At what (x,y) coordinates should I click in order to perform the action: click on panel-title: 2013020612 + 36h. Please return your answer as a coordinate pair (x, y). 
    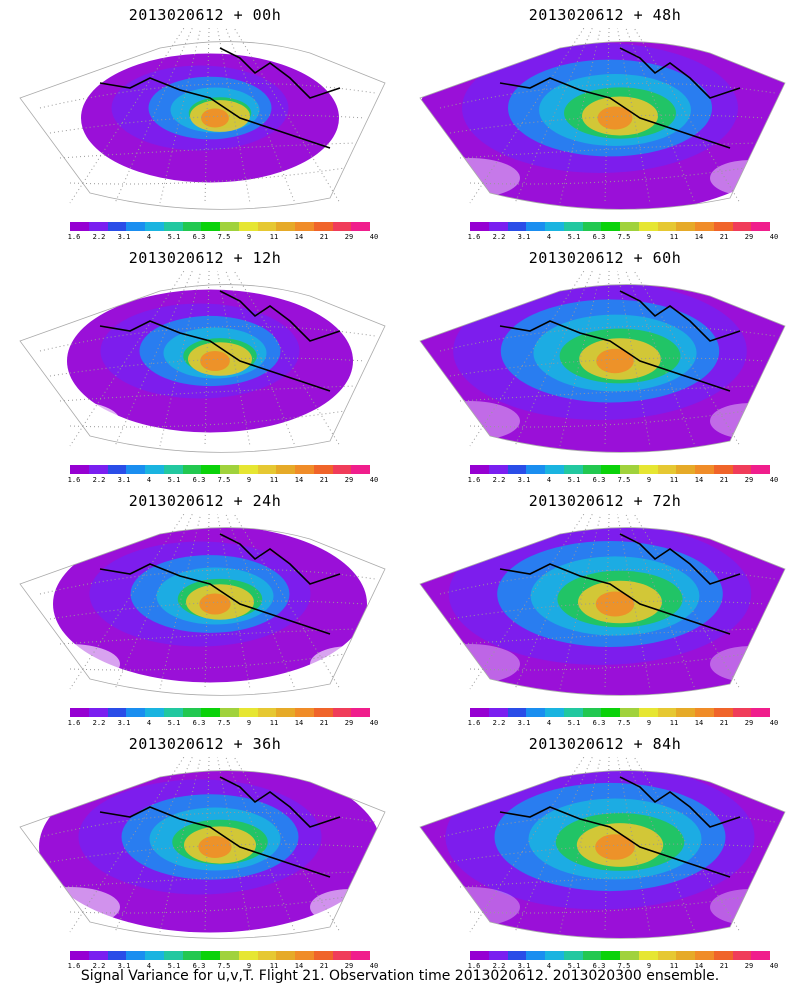
    Looking at the image, I should click on (205, 744).